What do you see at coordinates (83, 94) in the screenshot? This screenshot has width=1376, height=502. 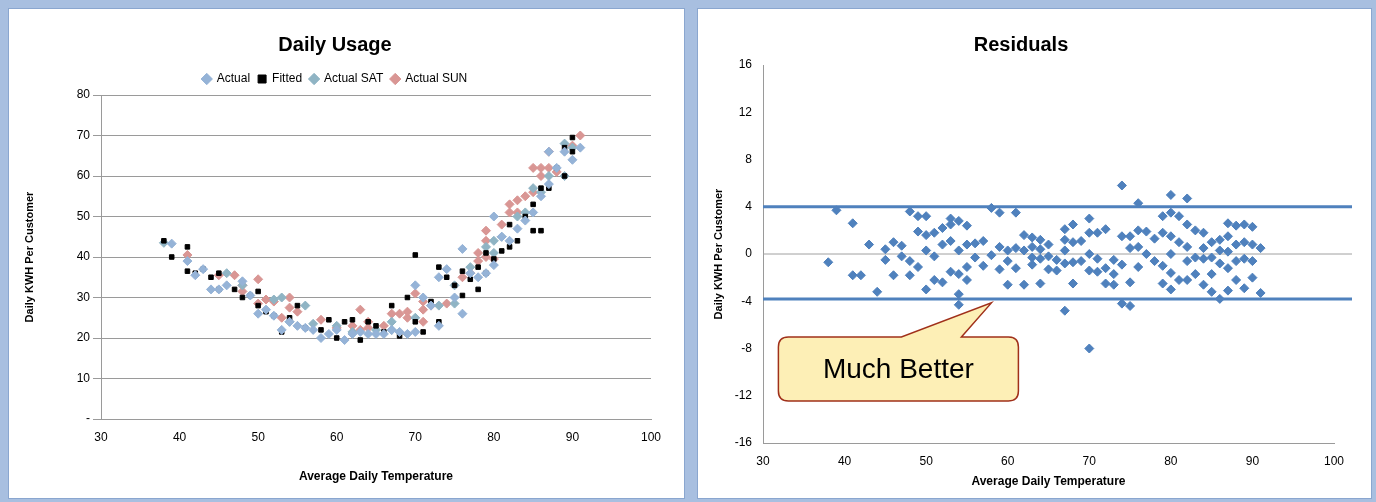 I see `y-tick-label: 80` at bounding box center [83, 94].